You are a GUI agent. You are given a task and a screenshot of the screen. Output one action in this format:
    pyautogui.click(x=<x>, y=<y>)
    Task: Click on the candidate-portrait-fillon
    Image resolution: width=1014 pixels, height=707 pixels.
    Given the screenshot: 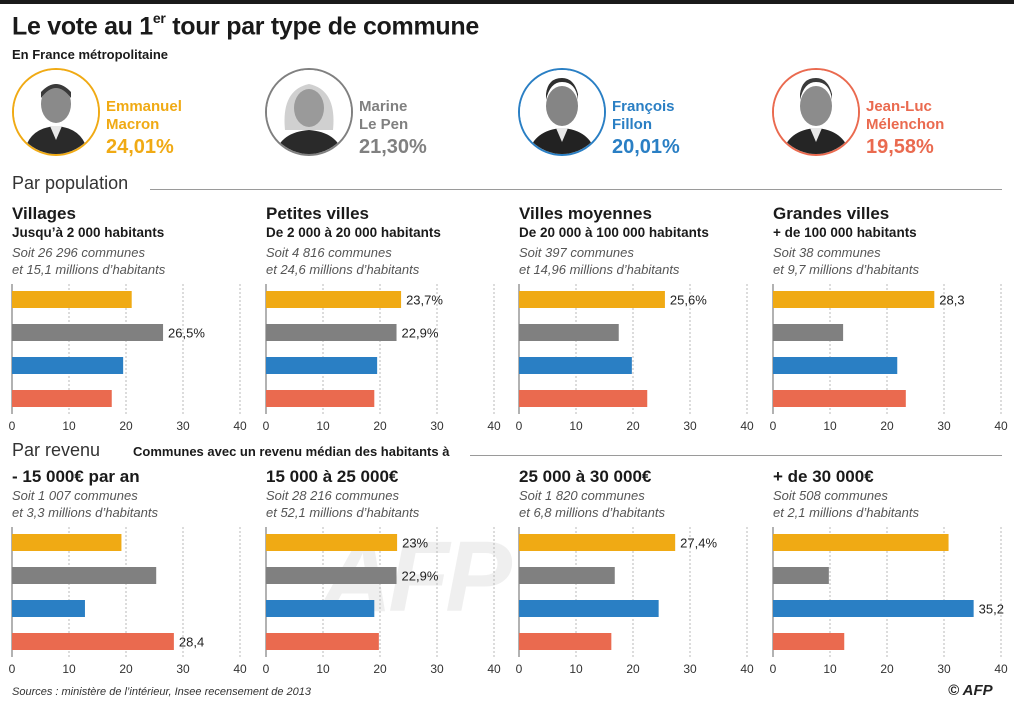 What is the action you would take?
    pyautogui.click(x=562, y=112)
    